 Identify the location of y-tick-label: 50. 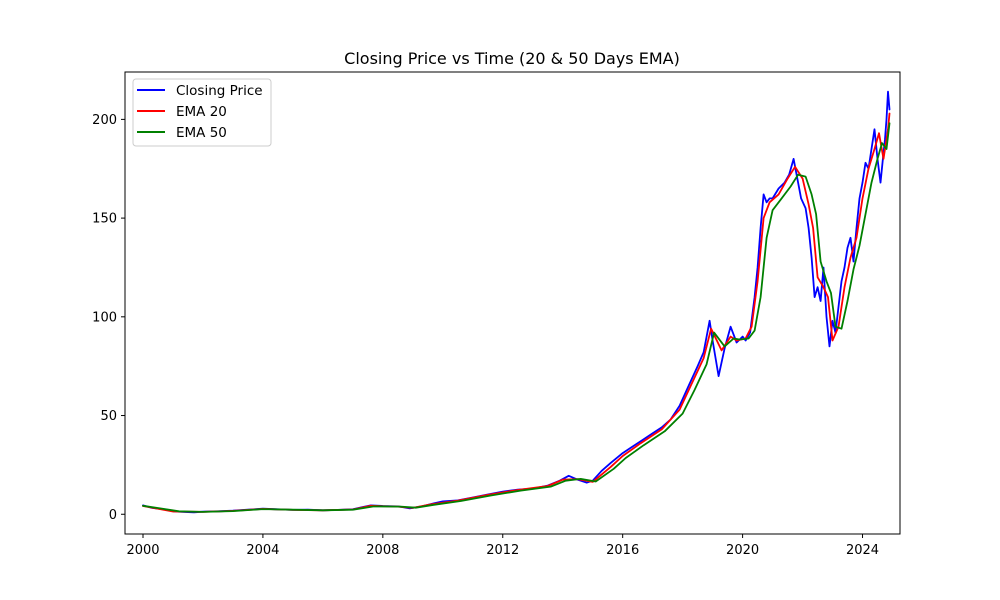
(108, 416).